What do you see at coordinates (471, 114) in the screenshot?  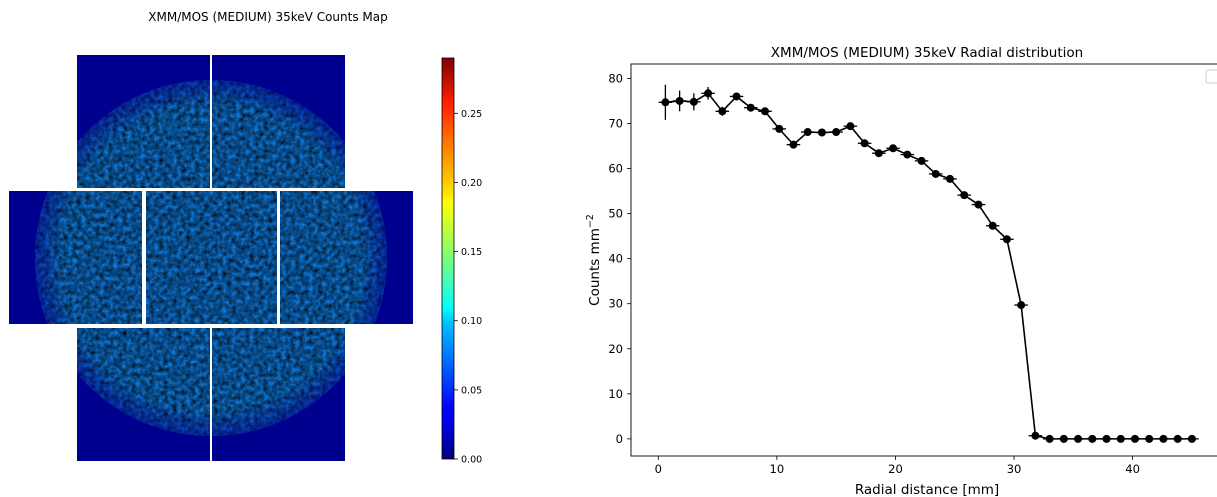 I see `colorbar-tick-label: 0.25` at bounding box center [471, 114].